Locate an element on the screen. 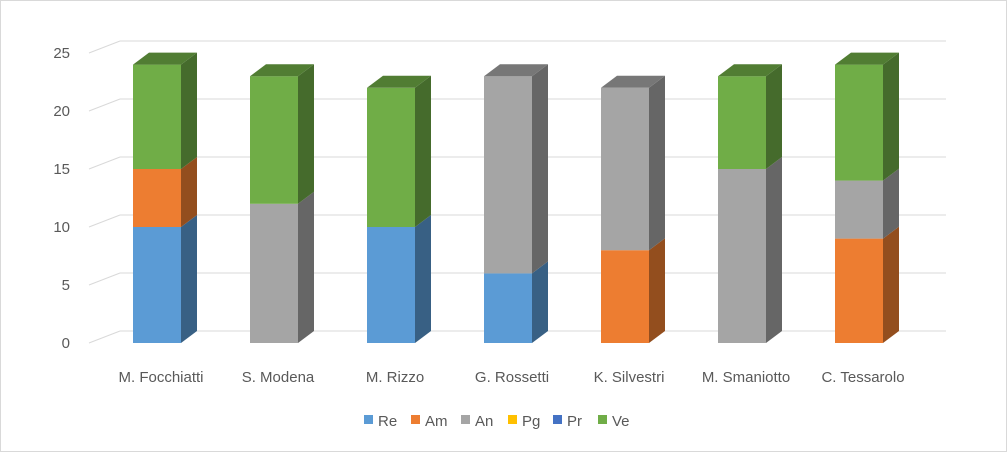 This screenshot has height=453, width=1007. legend-label: Pr is located at coordinates (574, 421).